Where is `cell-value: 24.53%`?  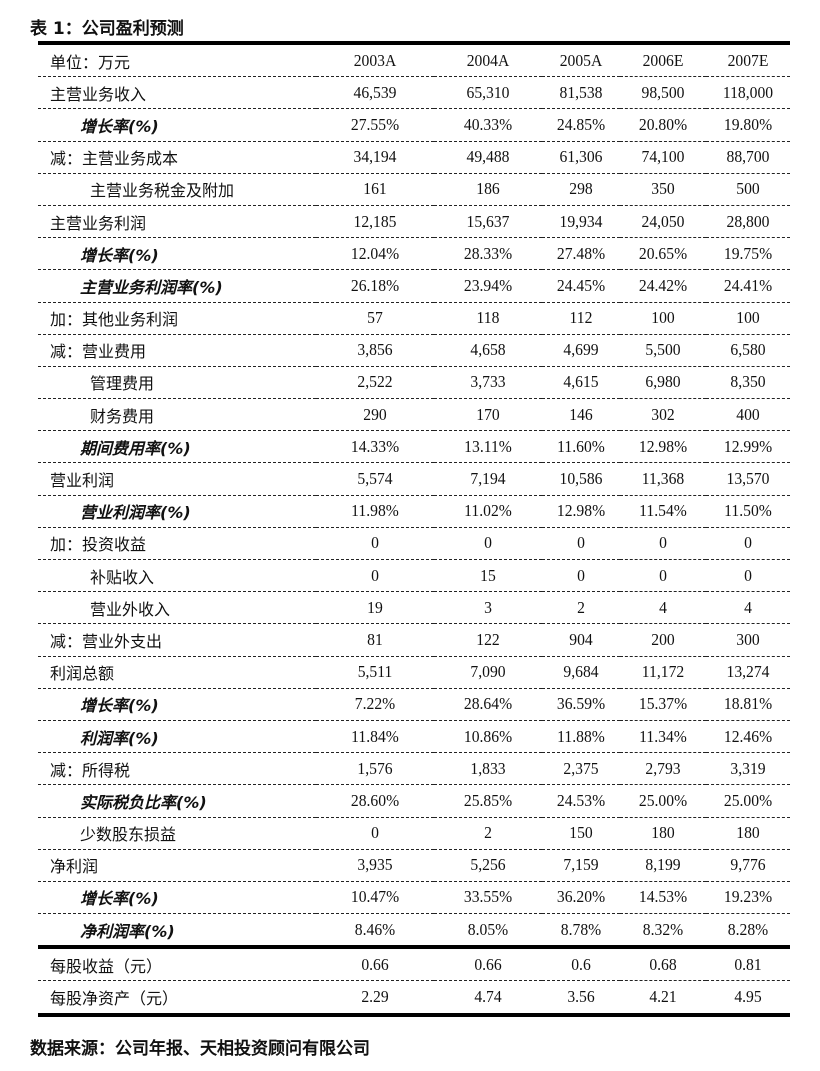 cell-value: 24.53% is located at coordinates (581, 801).